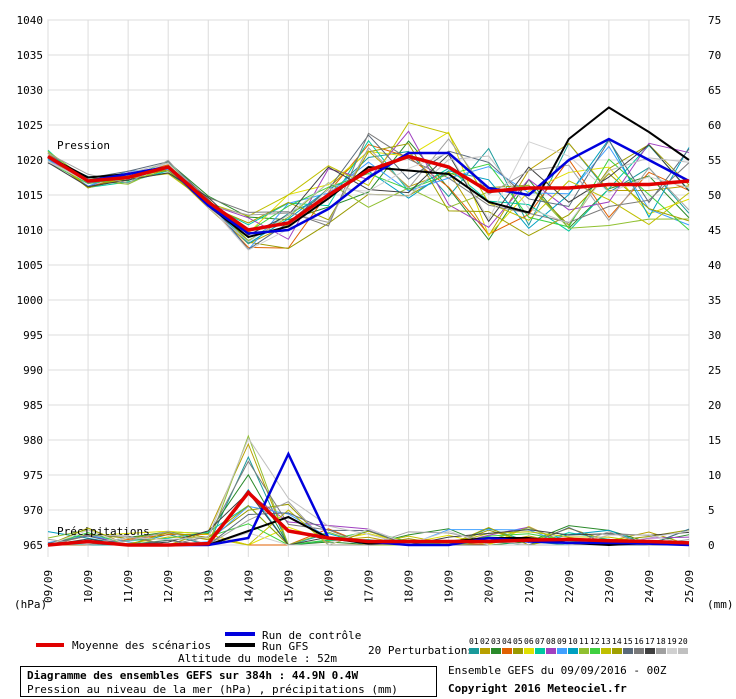  I want to click on perturbation-id: 17, so click(650, 641).